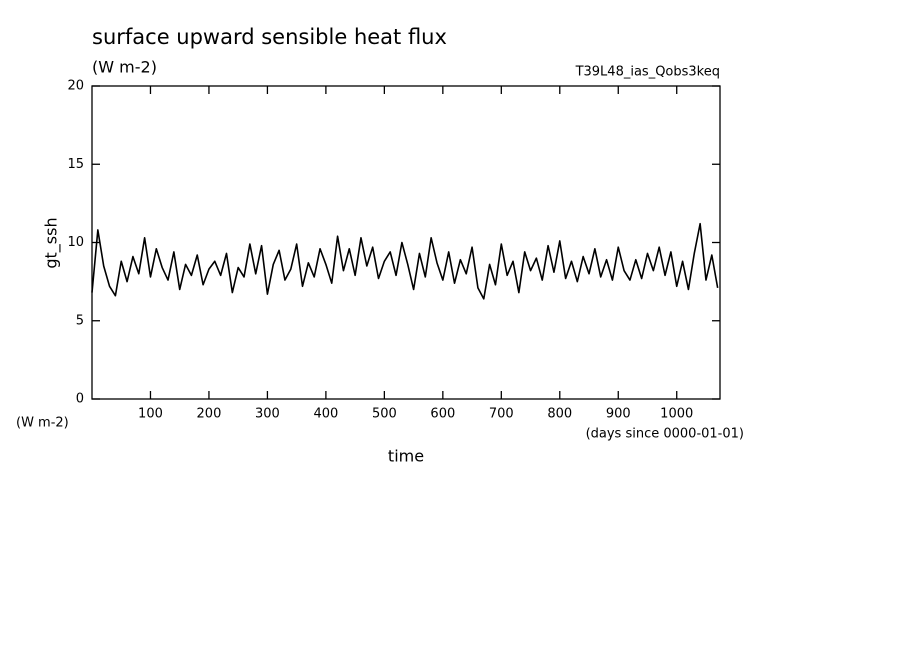  What do you see at coordinates (665, 434) in the screenshot?
I see `x-unit: (days since 0000-01-01)` at bounding box center [665, 434].